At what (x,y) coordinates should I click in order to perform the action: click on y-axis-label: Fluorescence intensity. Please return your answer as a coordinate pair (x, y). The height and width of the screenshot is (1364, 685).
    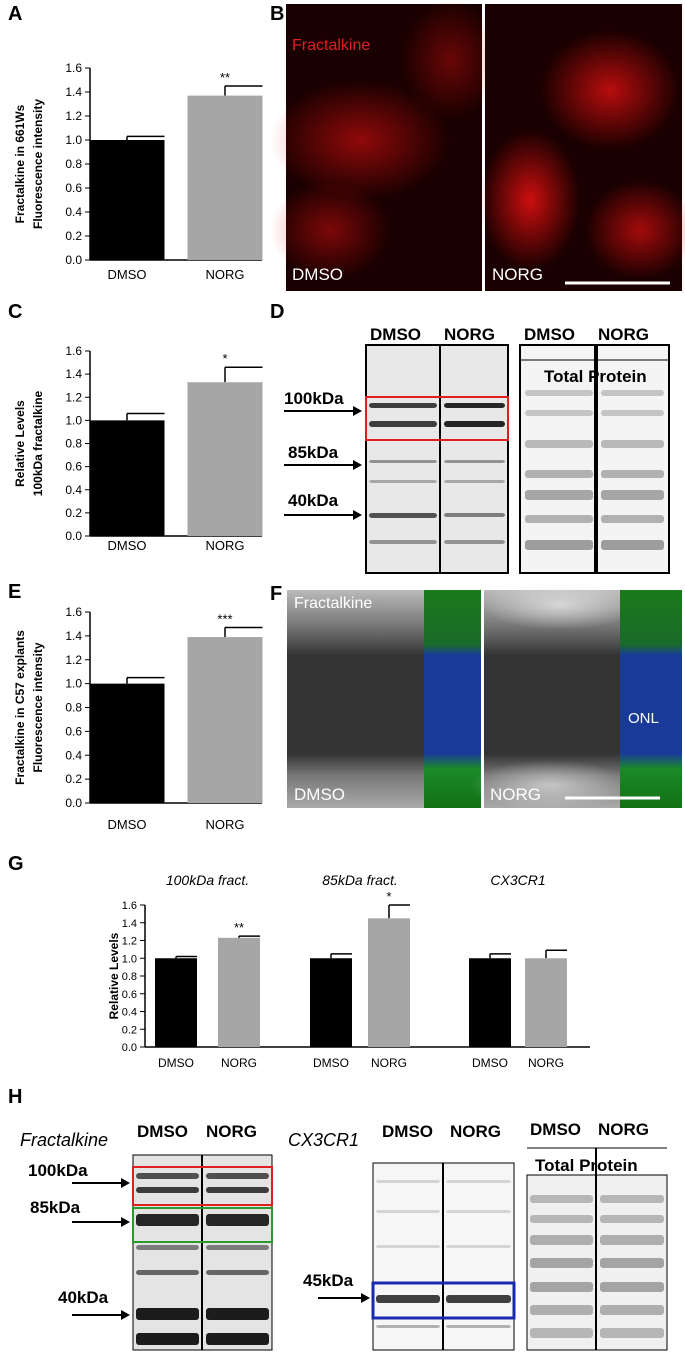
    Looking at the image, I should click on (38, 707).